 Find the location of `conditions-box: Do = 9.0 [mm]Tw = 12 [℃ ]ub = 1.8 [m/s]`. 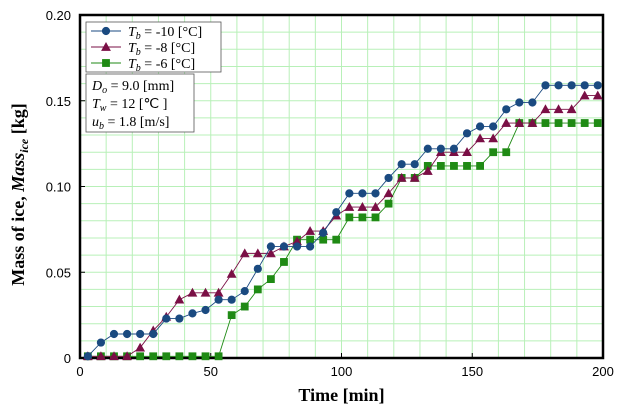

conditions-box: Do = 9.0 [mm]Tw = 12 [℃ ]ub = 1.8 [m/s] is located at coordinates (140, 103).